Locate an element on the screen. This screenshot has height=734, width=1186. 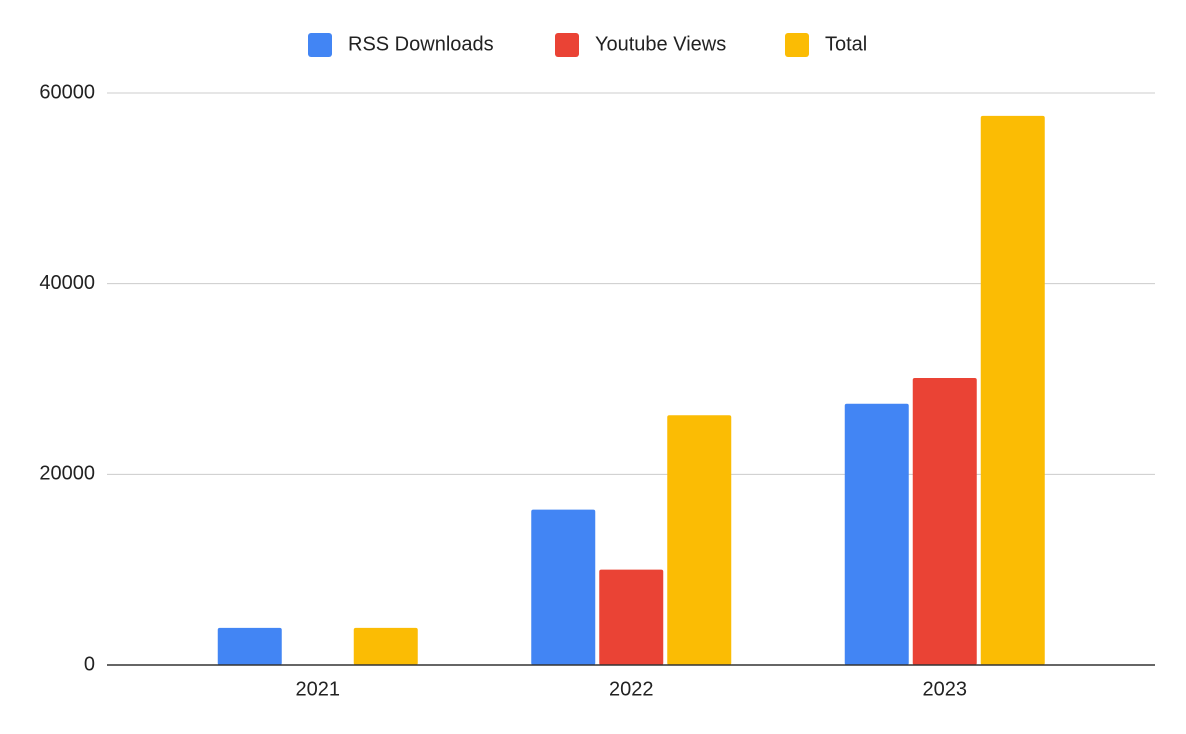
x-tick-label: 2021 is located at coordinates (318, 689).